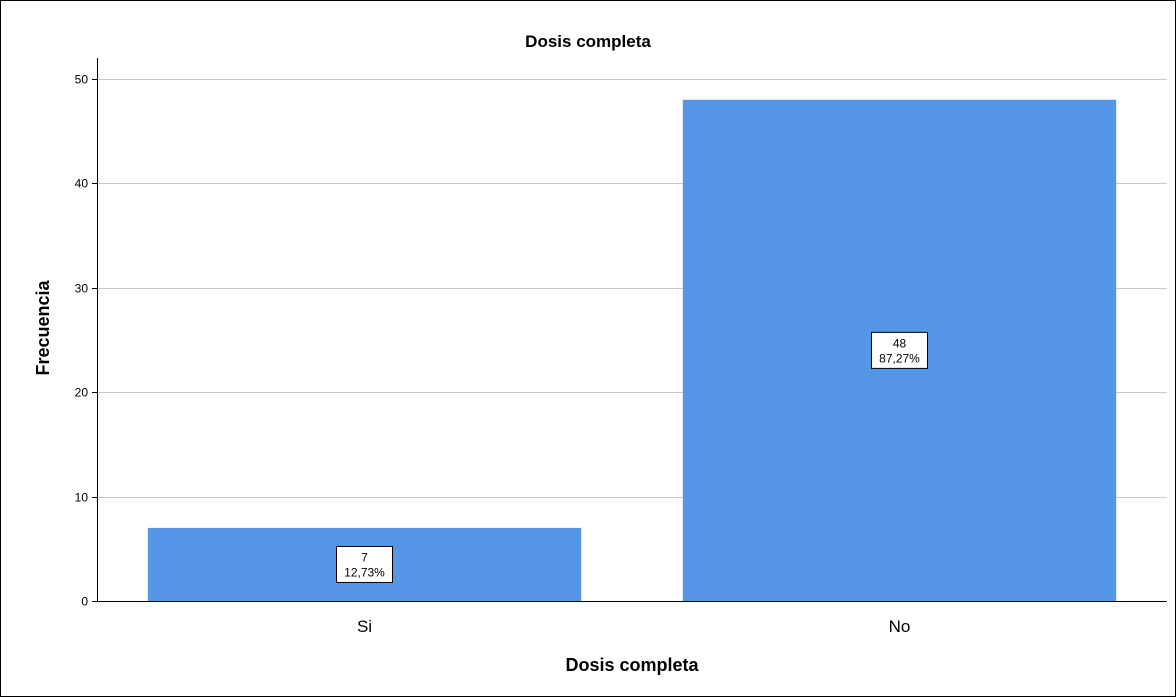  What do you see at coordinates (84, 602) in the screenshot?
I see `y-tick-label: 0` at bounding box center [84, 602].